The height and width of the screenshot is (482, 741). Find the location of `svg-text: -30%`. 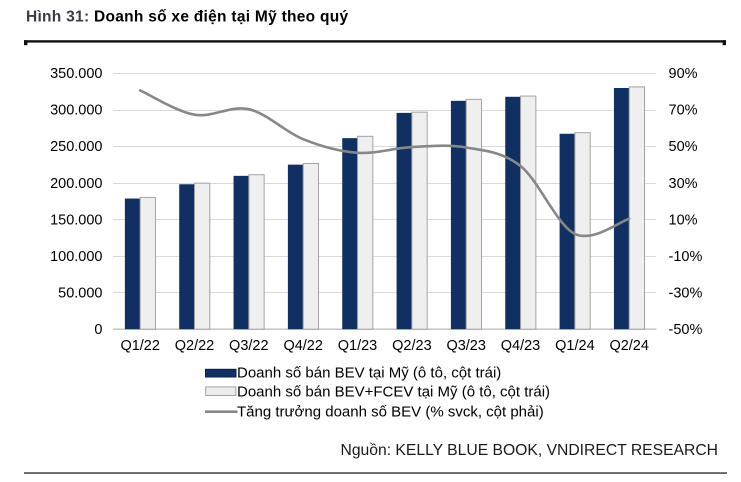

svg-text: -30% is located at coordinates (686, 294).